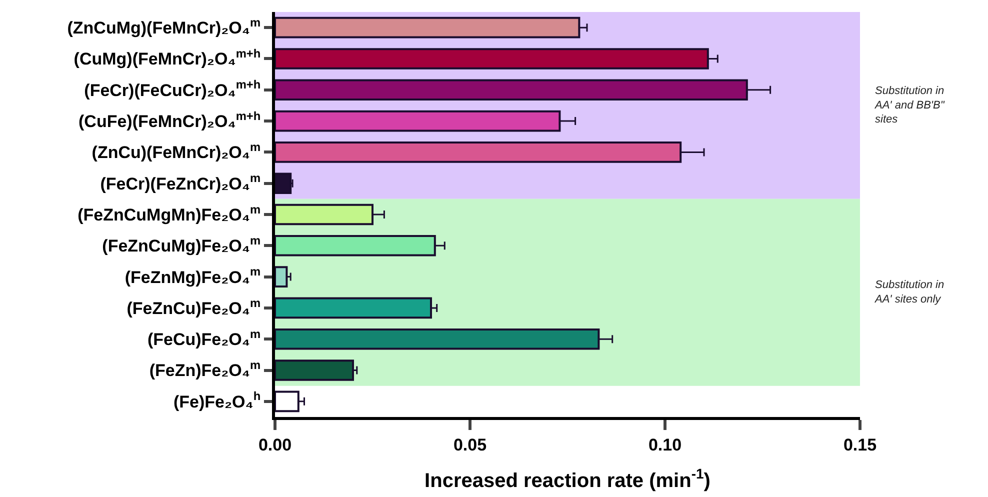  I want to click on band-label: Substitution in AA' and BB'B" sites, so click(910, 105).